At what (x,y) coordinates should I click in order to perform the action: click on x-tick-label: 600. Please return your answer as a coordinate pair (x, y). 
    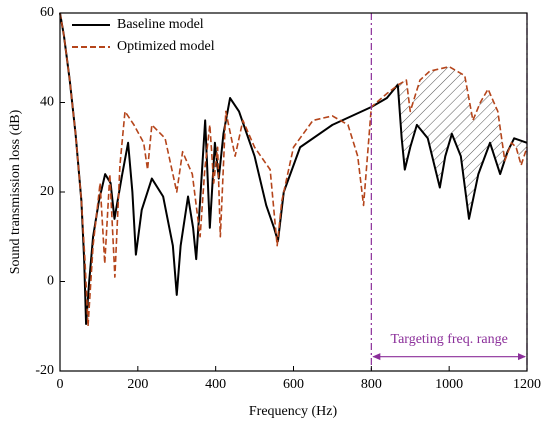
    Looking at the image, I should click on (293, 384).